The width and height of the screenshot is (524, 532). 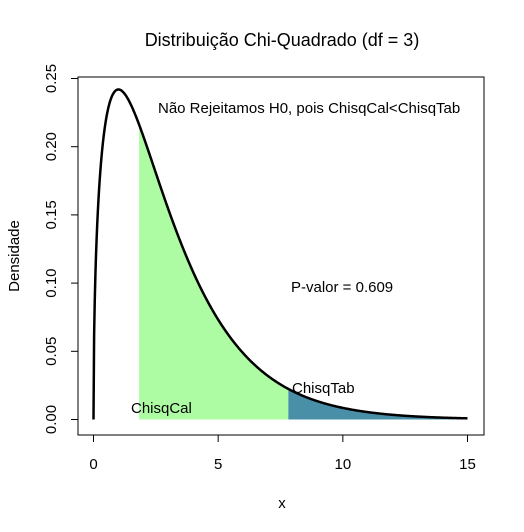 I want to click on x-tick-label: 15, so click(x=467, y=464).